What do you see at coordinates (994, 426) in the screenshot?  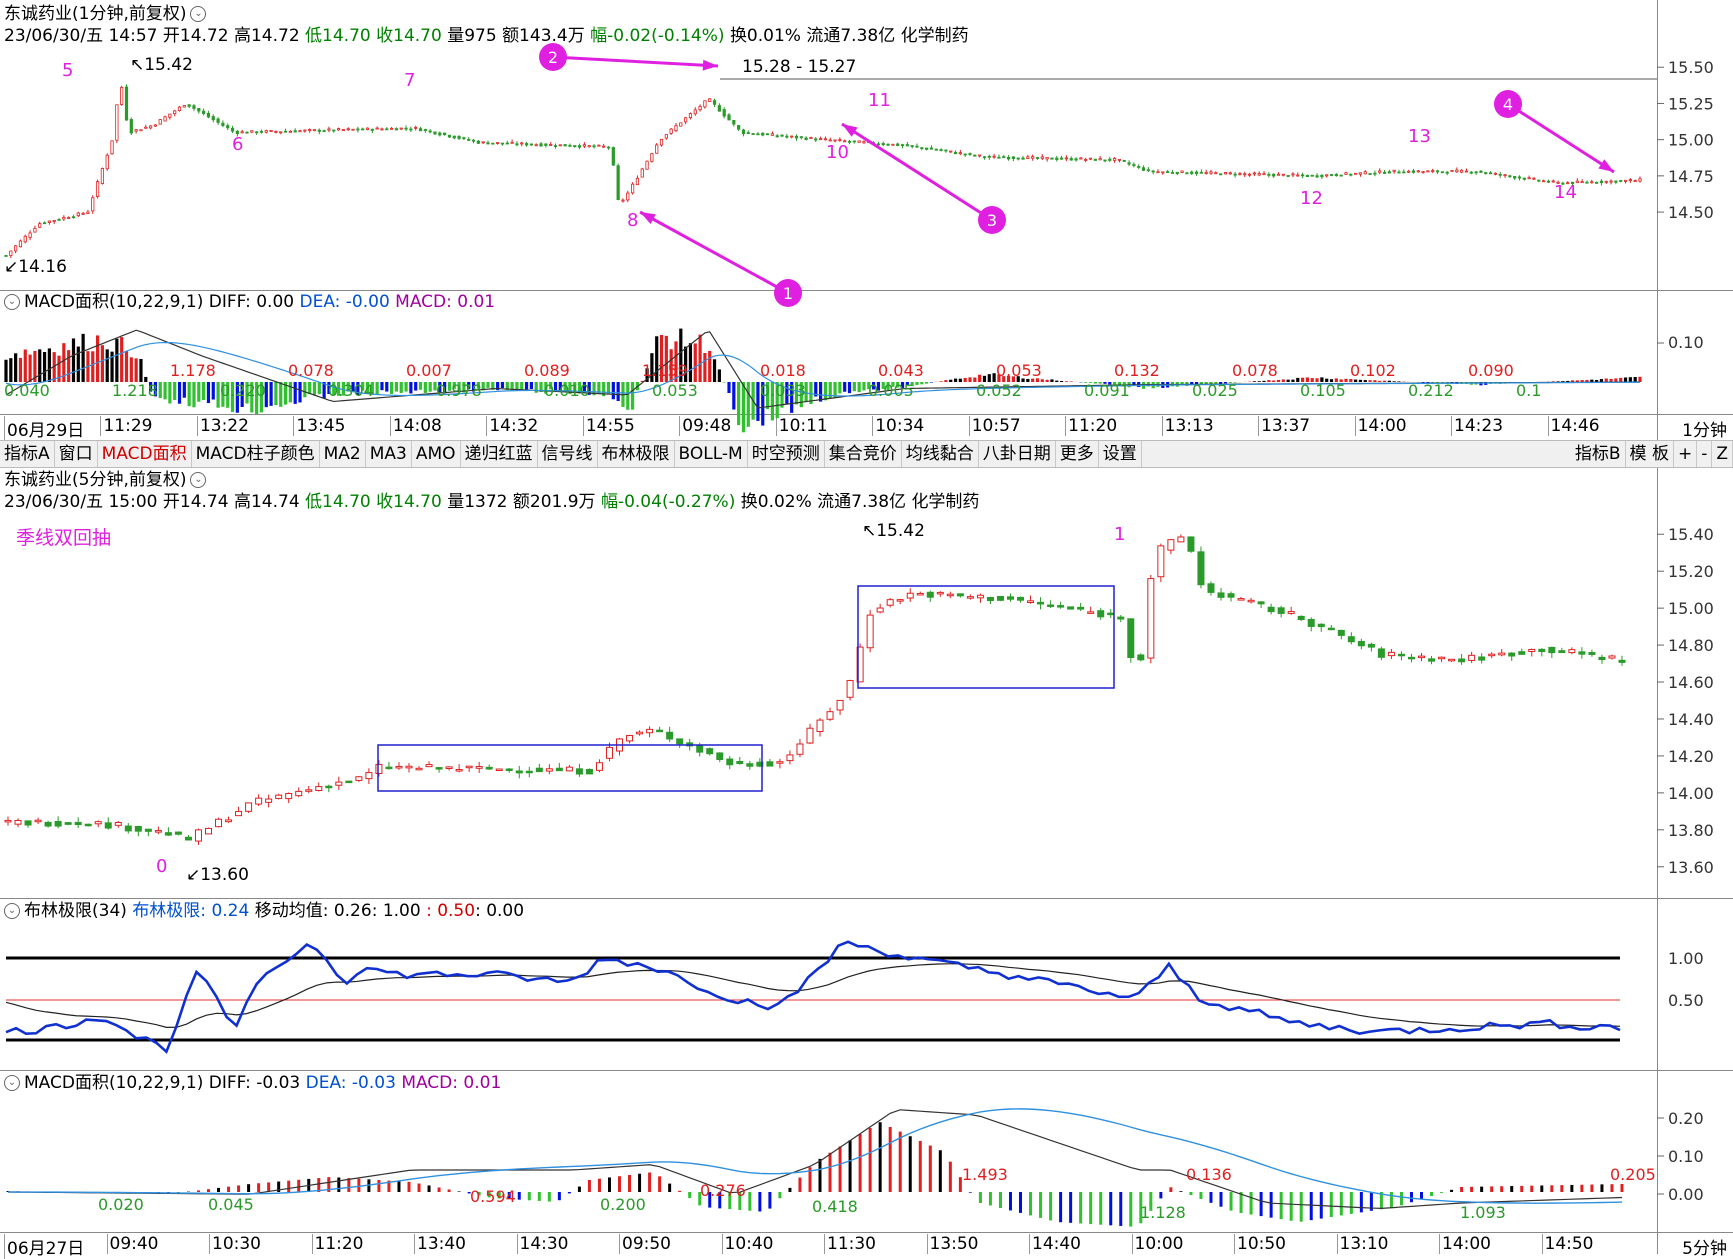 I see `time-tick: 10:57` at bounding box center [994, 426].